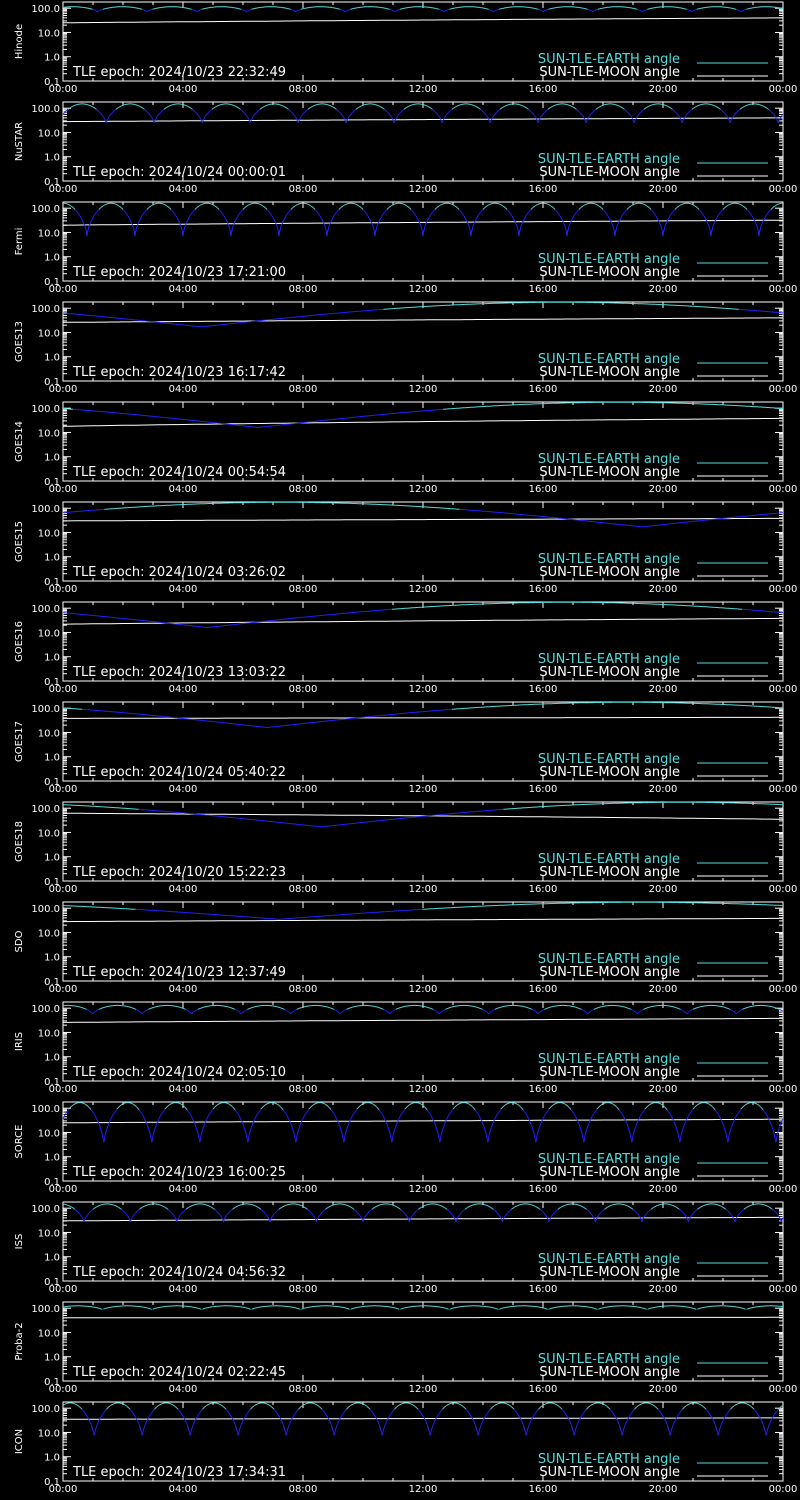 The height and width of the screenshot is (1500, 800). I want to click on x-tick-label: 04:00, so click(183, 89).